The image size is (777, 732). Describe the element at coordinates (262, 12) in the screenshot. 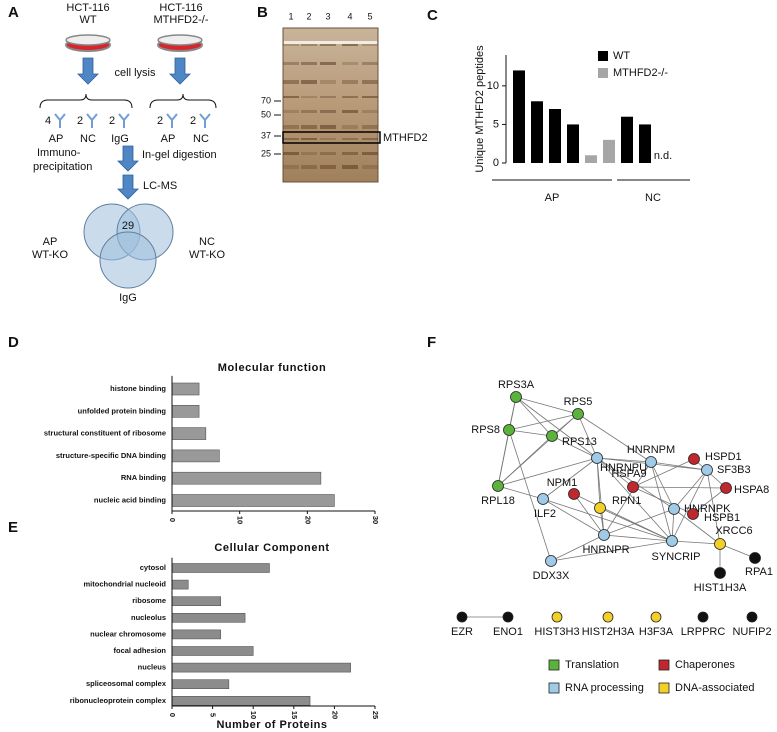

I see `panel-letter: B` at that location.